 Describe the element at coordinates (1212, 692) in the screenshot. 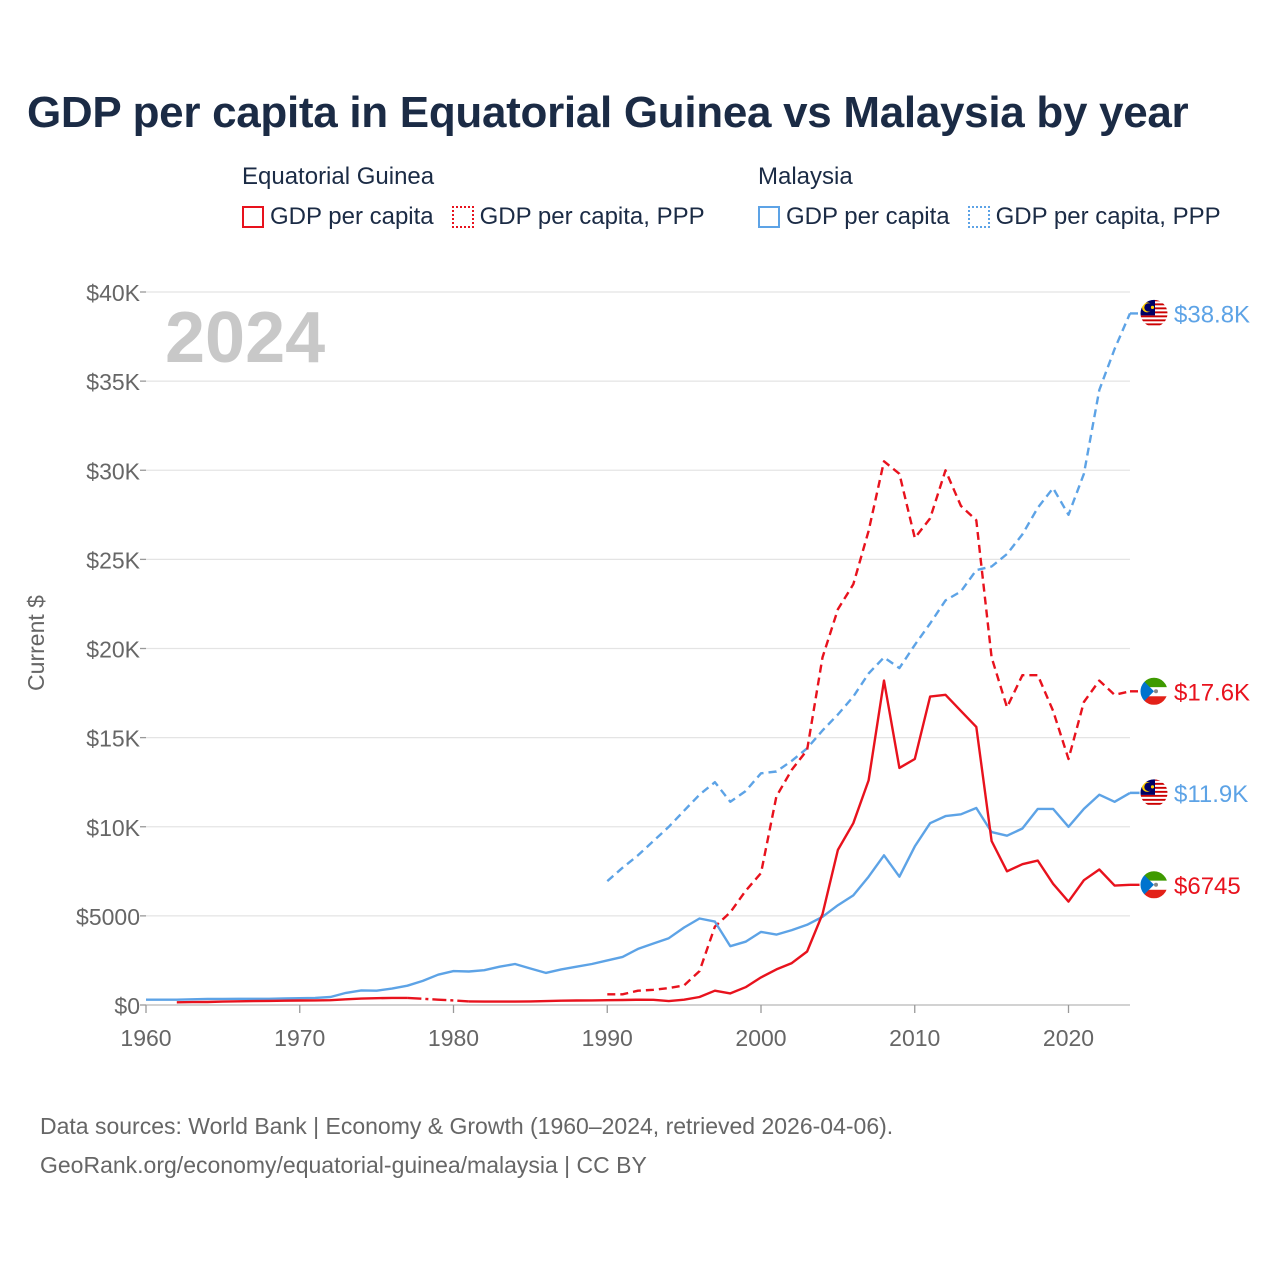

I see `end-value-label: $17.6K` at that location.